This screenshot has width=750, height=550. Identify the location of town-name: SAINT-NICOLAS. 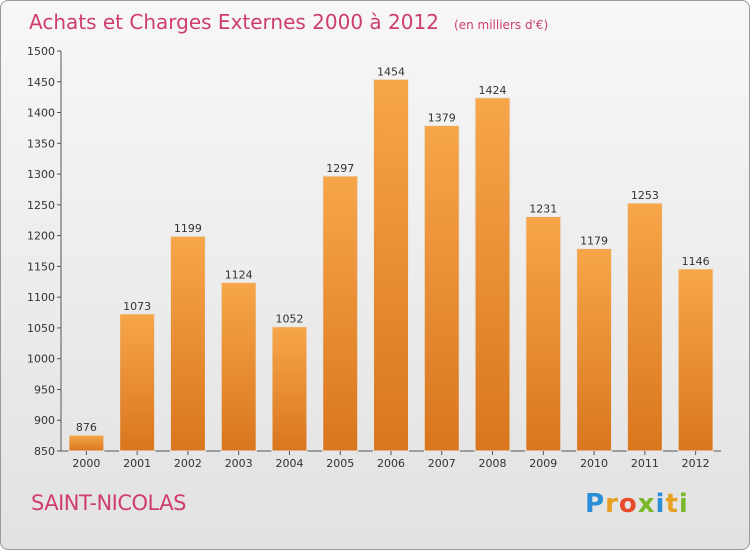
(108, 503).